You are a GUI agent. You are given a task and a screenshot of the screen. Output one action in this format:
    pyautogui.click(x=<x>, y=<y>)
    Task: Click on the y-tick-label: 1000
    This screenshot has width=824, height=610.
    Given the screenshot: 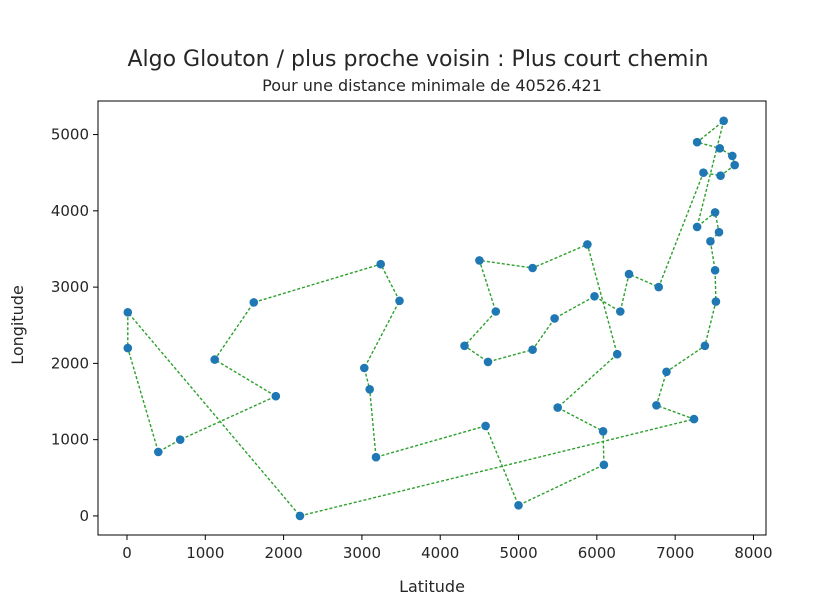 What is the action you would take?
    pyautogui.click(x=70, y=440)
    